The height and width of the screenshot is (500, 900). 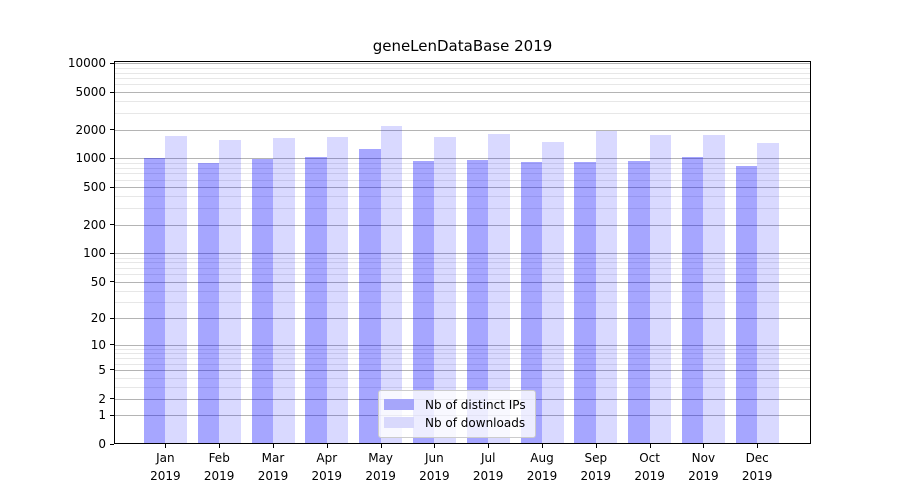 What do you see at coordinates (488, 467) in the screenshot?
I see `x-tick-label: Jul 2019` at bounding box center [488, 467].